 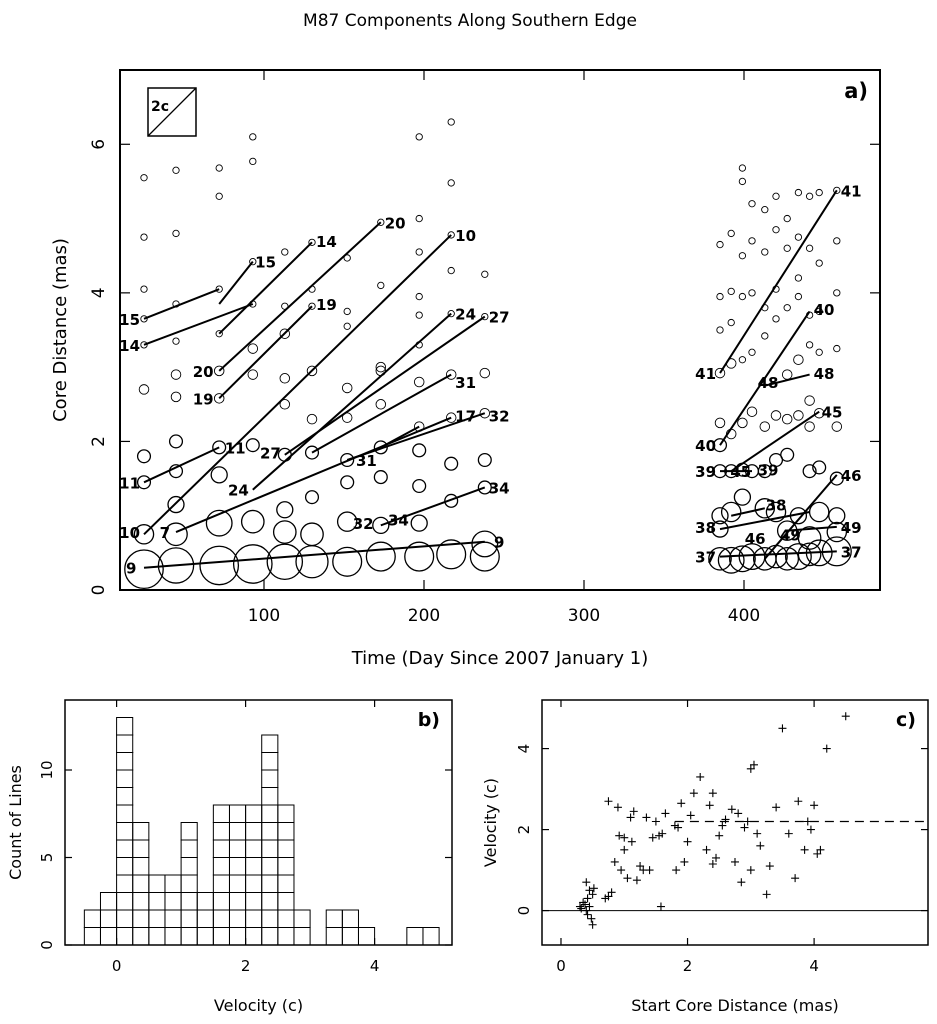 What do you see at coordinates (735, 1005) in the screenshot?
I see `x-axis-label: Start Core Distance (mas)` at bounding box center [735, 1005].